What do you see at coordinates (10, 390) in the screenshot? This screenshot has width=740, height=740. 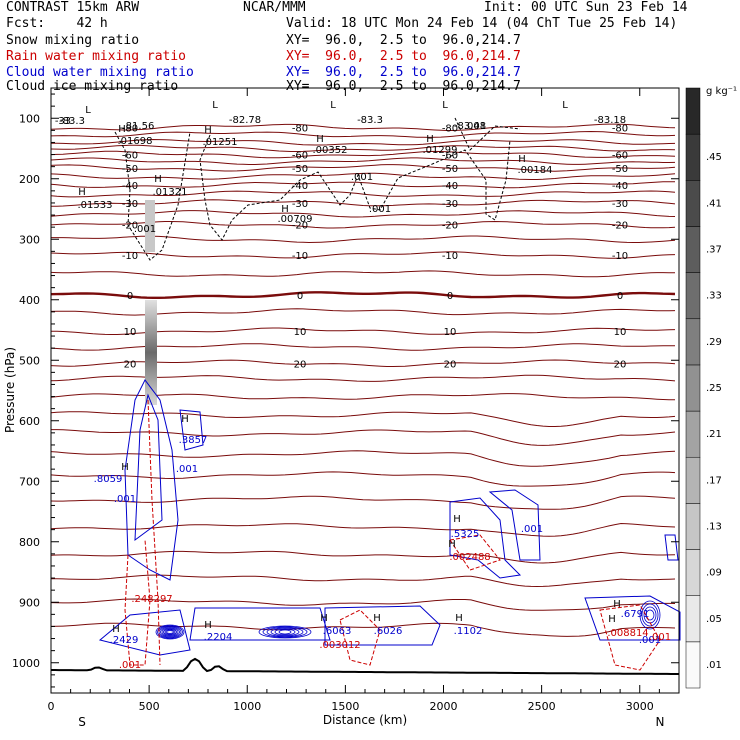 I see `y-axis-title: Pressure (hPa)` at bounding box center [10, 390].